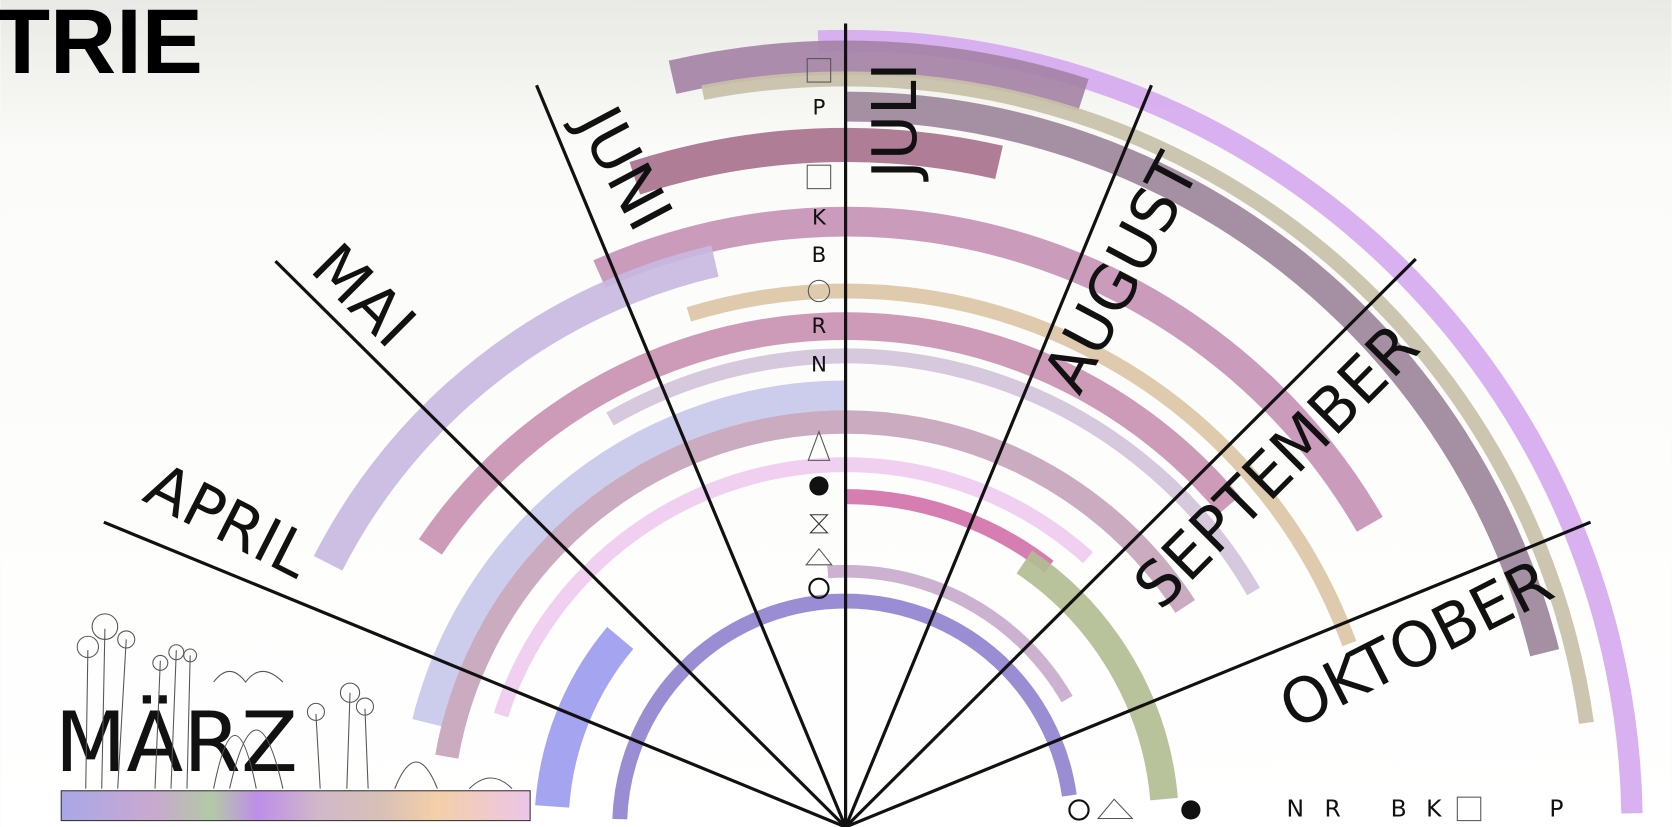 Image resolution: width=1672 pixels, height=827 pixels. I want to click on flower-sketch, so click(294, 701).